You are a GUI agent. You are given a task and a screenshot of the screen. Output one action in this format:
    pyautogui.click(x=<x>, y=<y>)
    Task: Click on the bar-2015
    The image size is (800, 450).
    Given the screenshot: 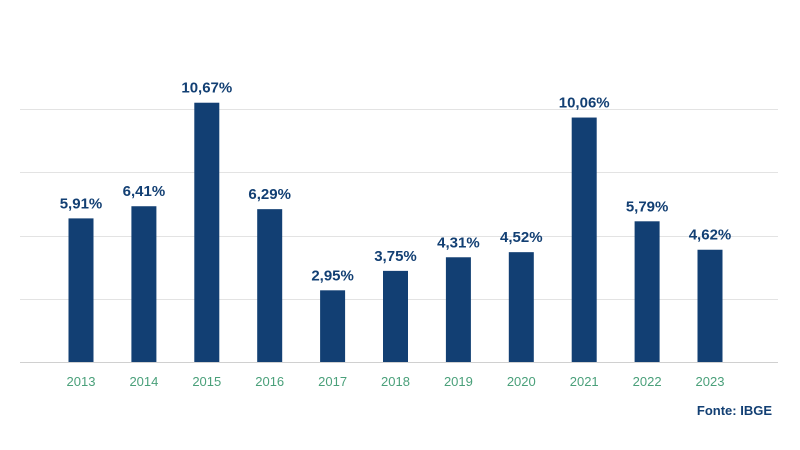 What is the action you would take?
    pyautogui.click(x=207, y=232)
    